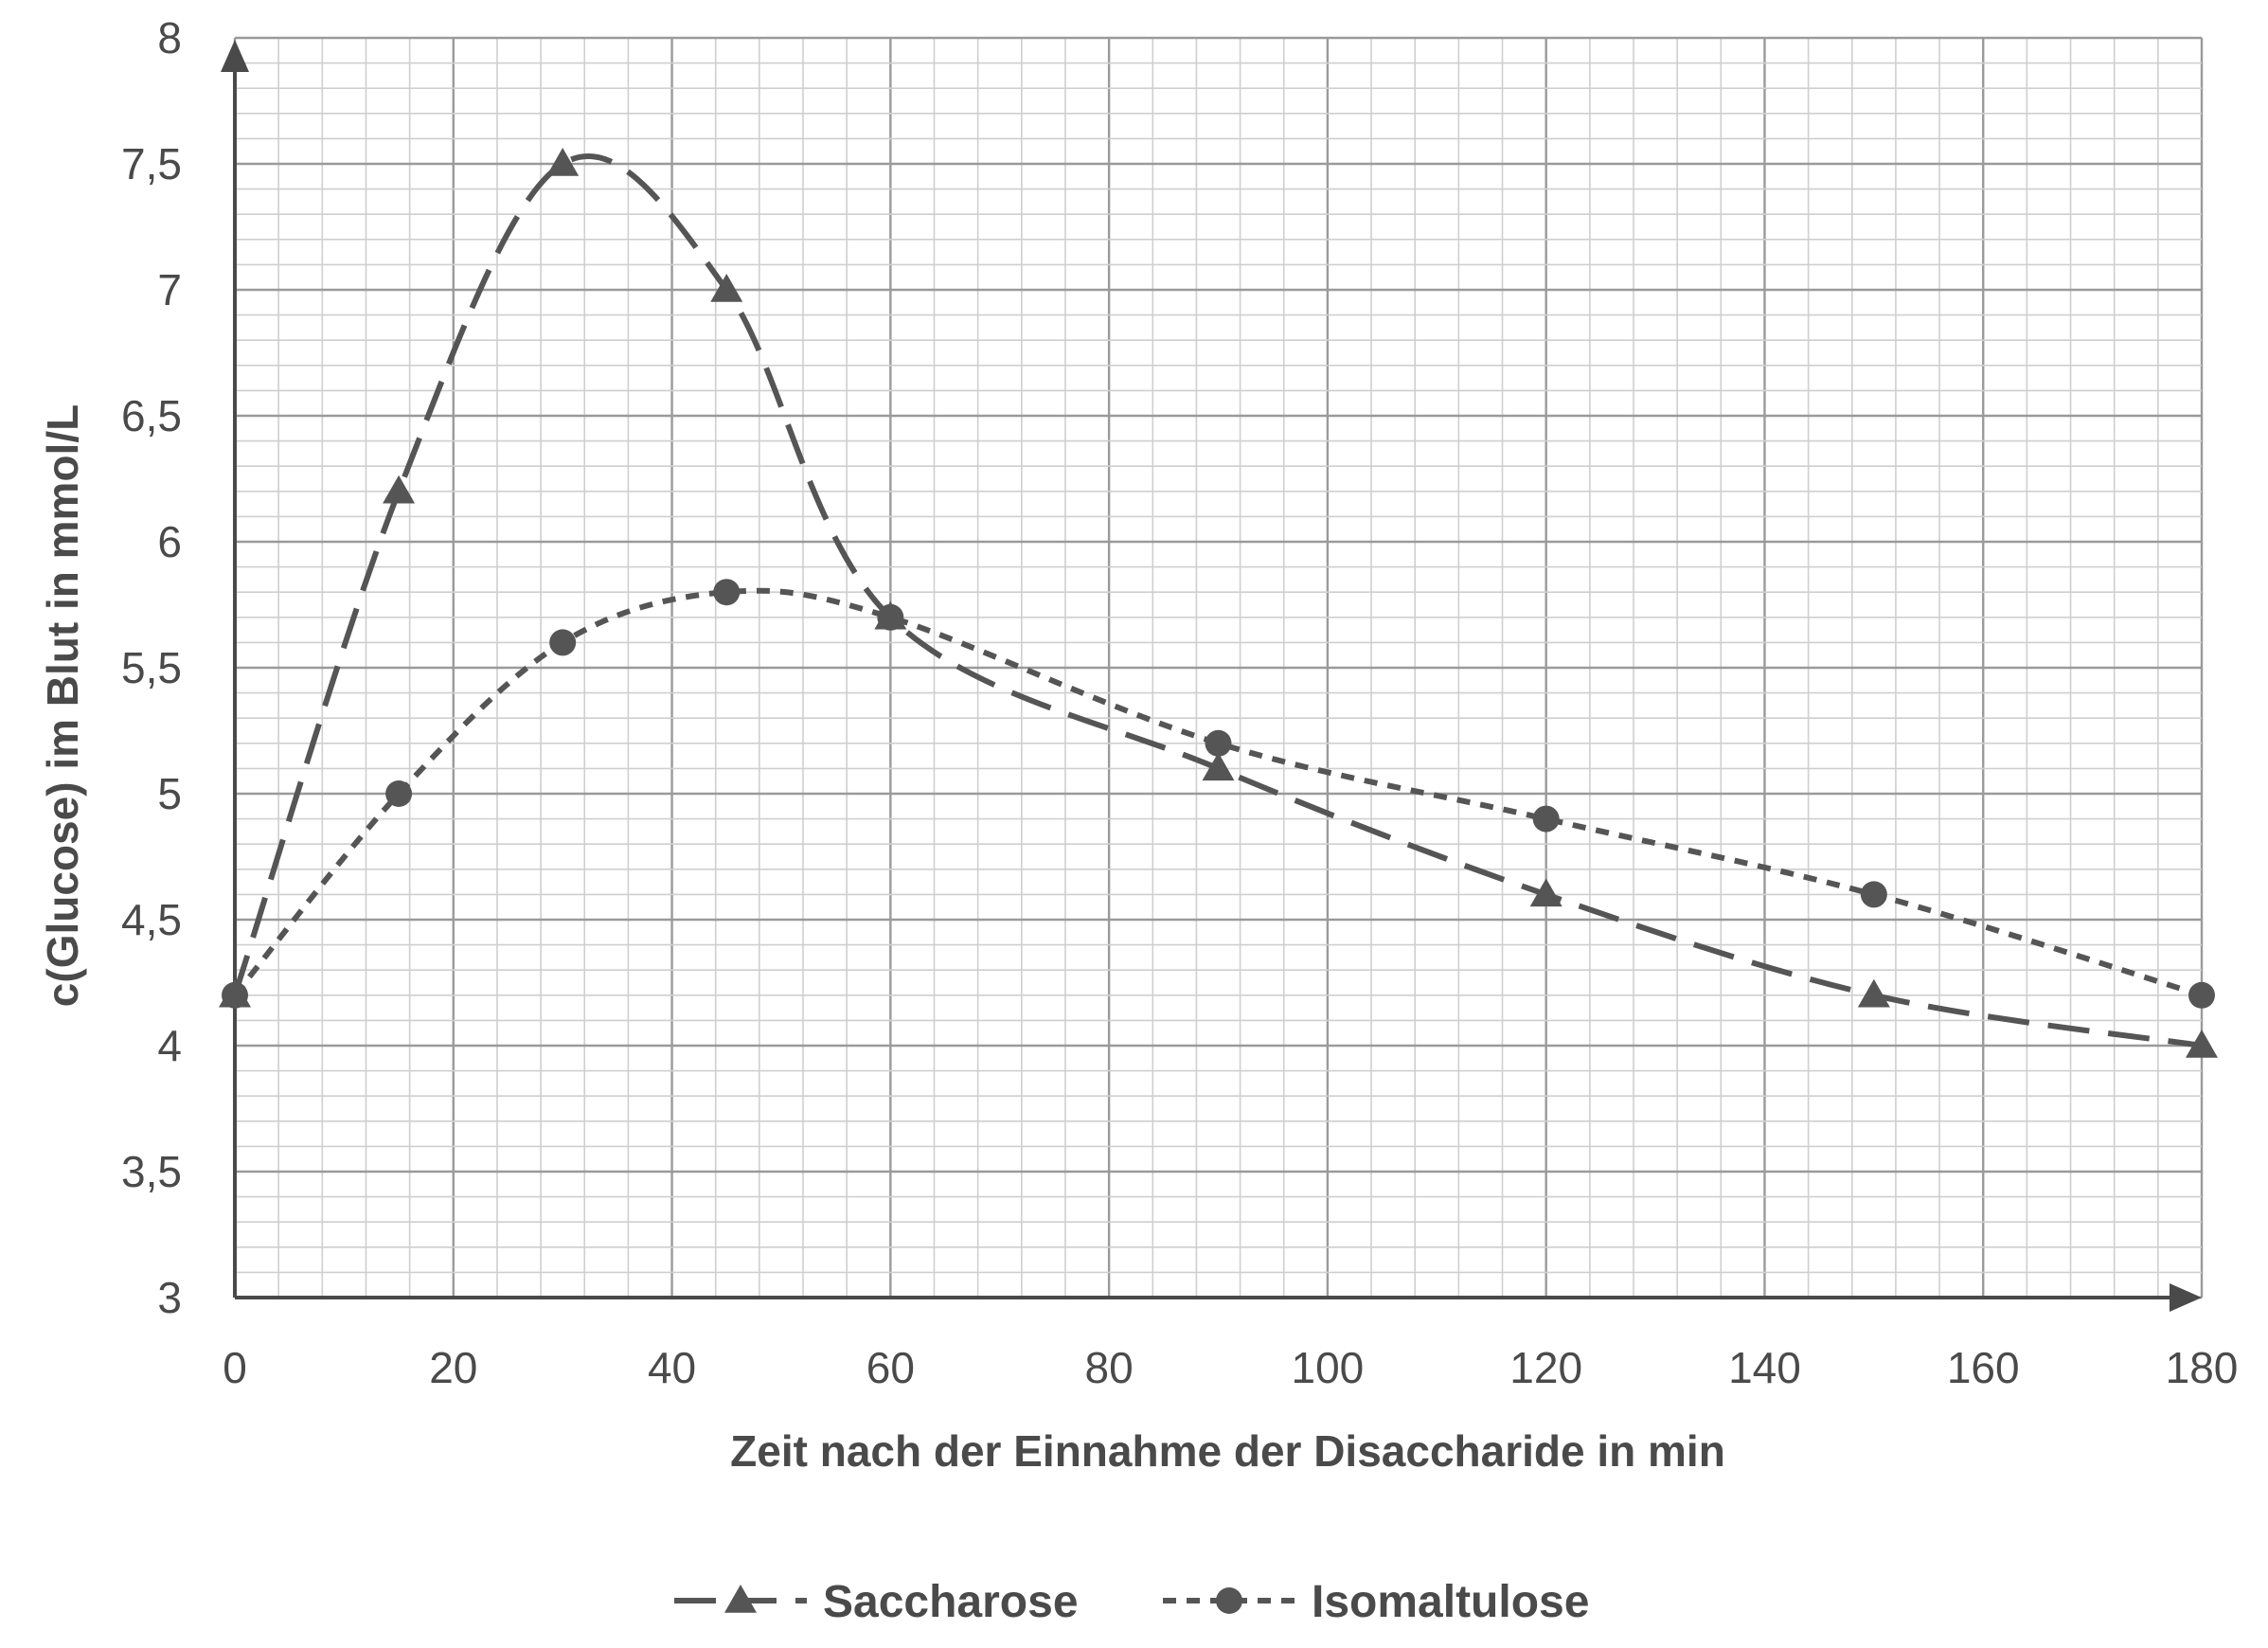 The height and width of the screenshot is (1648, 2268). What do you see at coordinates (169, 542) in the screenshot?
I see `y-tick-label: 6` at bounding box center [169, 542].